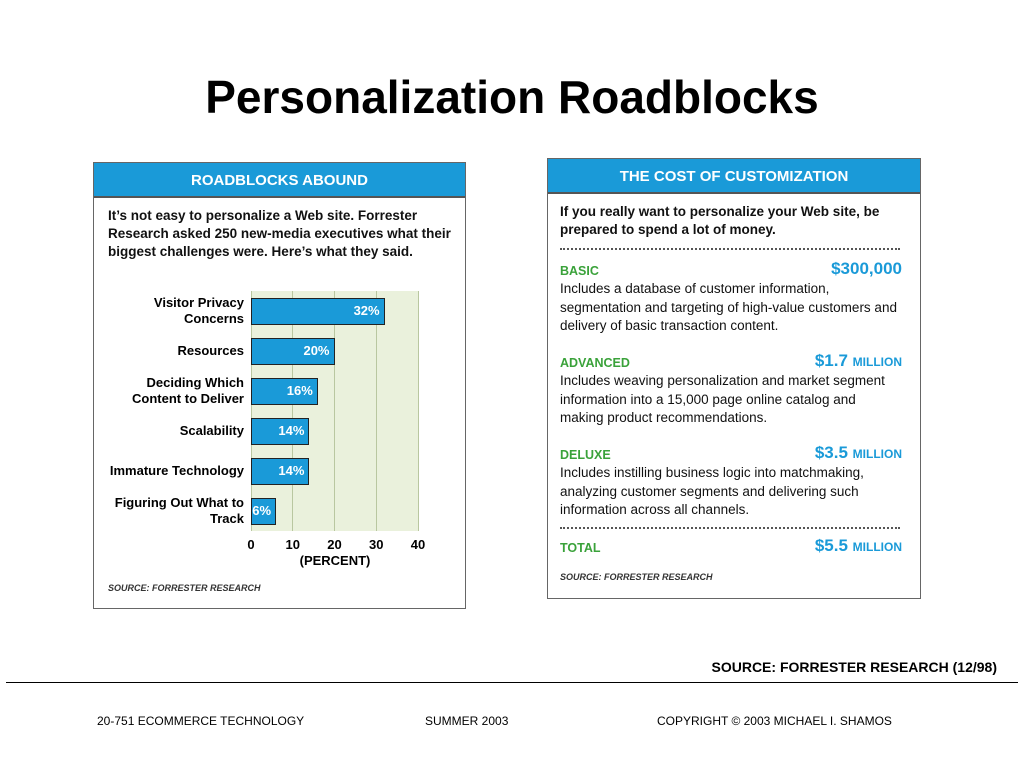  I want to click on amount: $3.5, so click(831, 452).